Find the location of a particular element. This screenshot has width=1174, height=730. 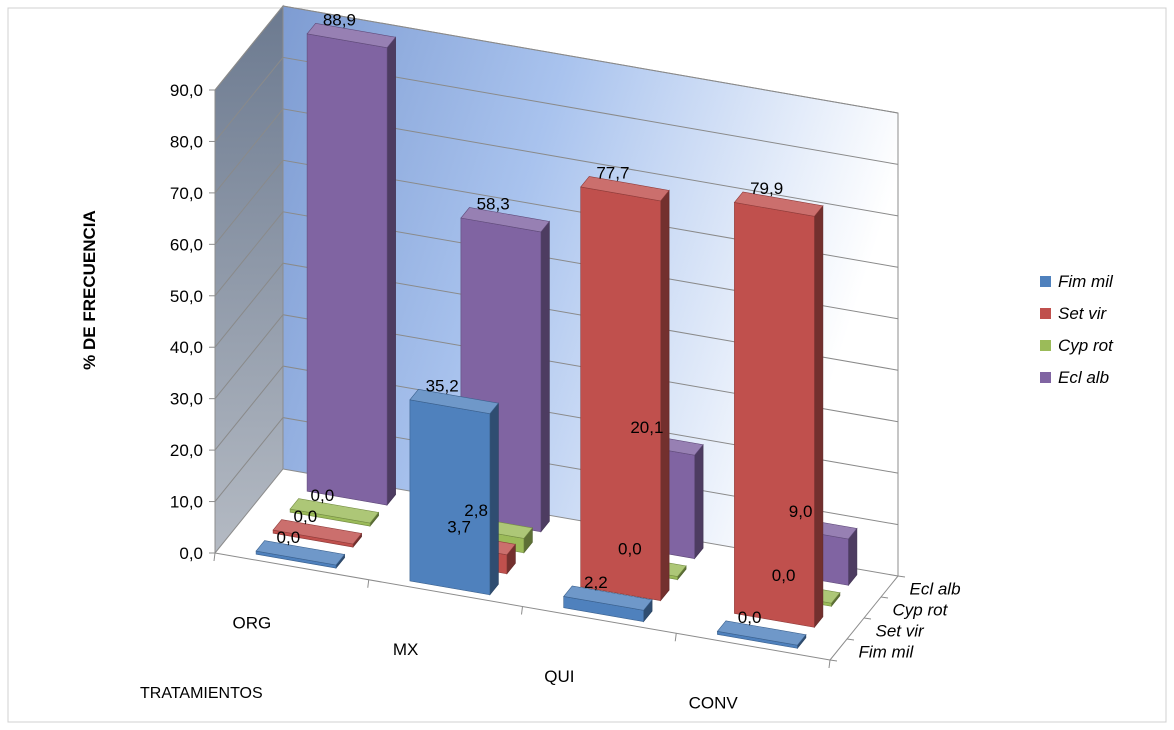

y-tick-label: 10,0 is located at coordinates (186, 502).